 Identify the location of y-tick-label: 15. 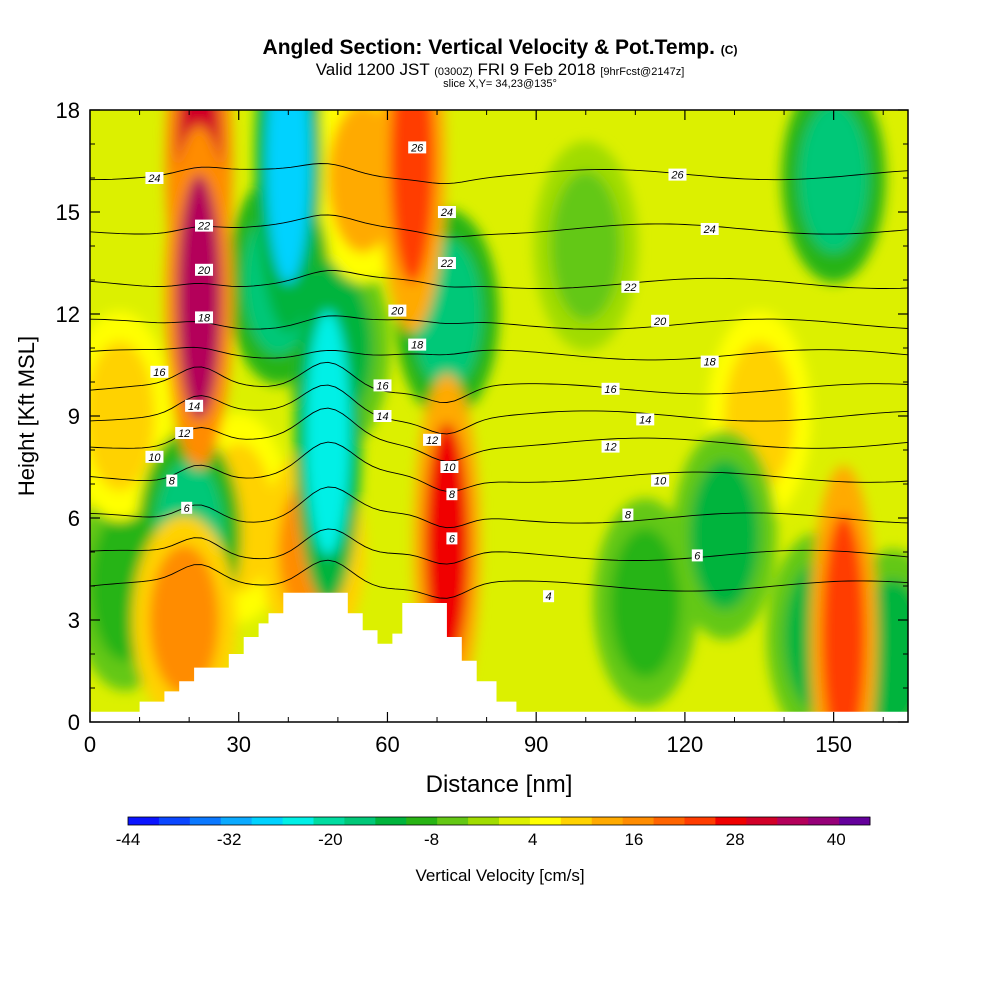
(68, 212).